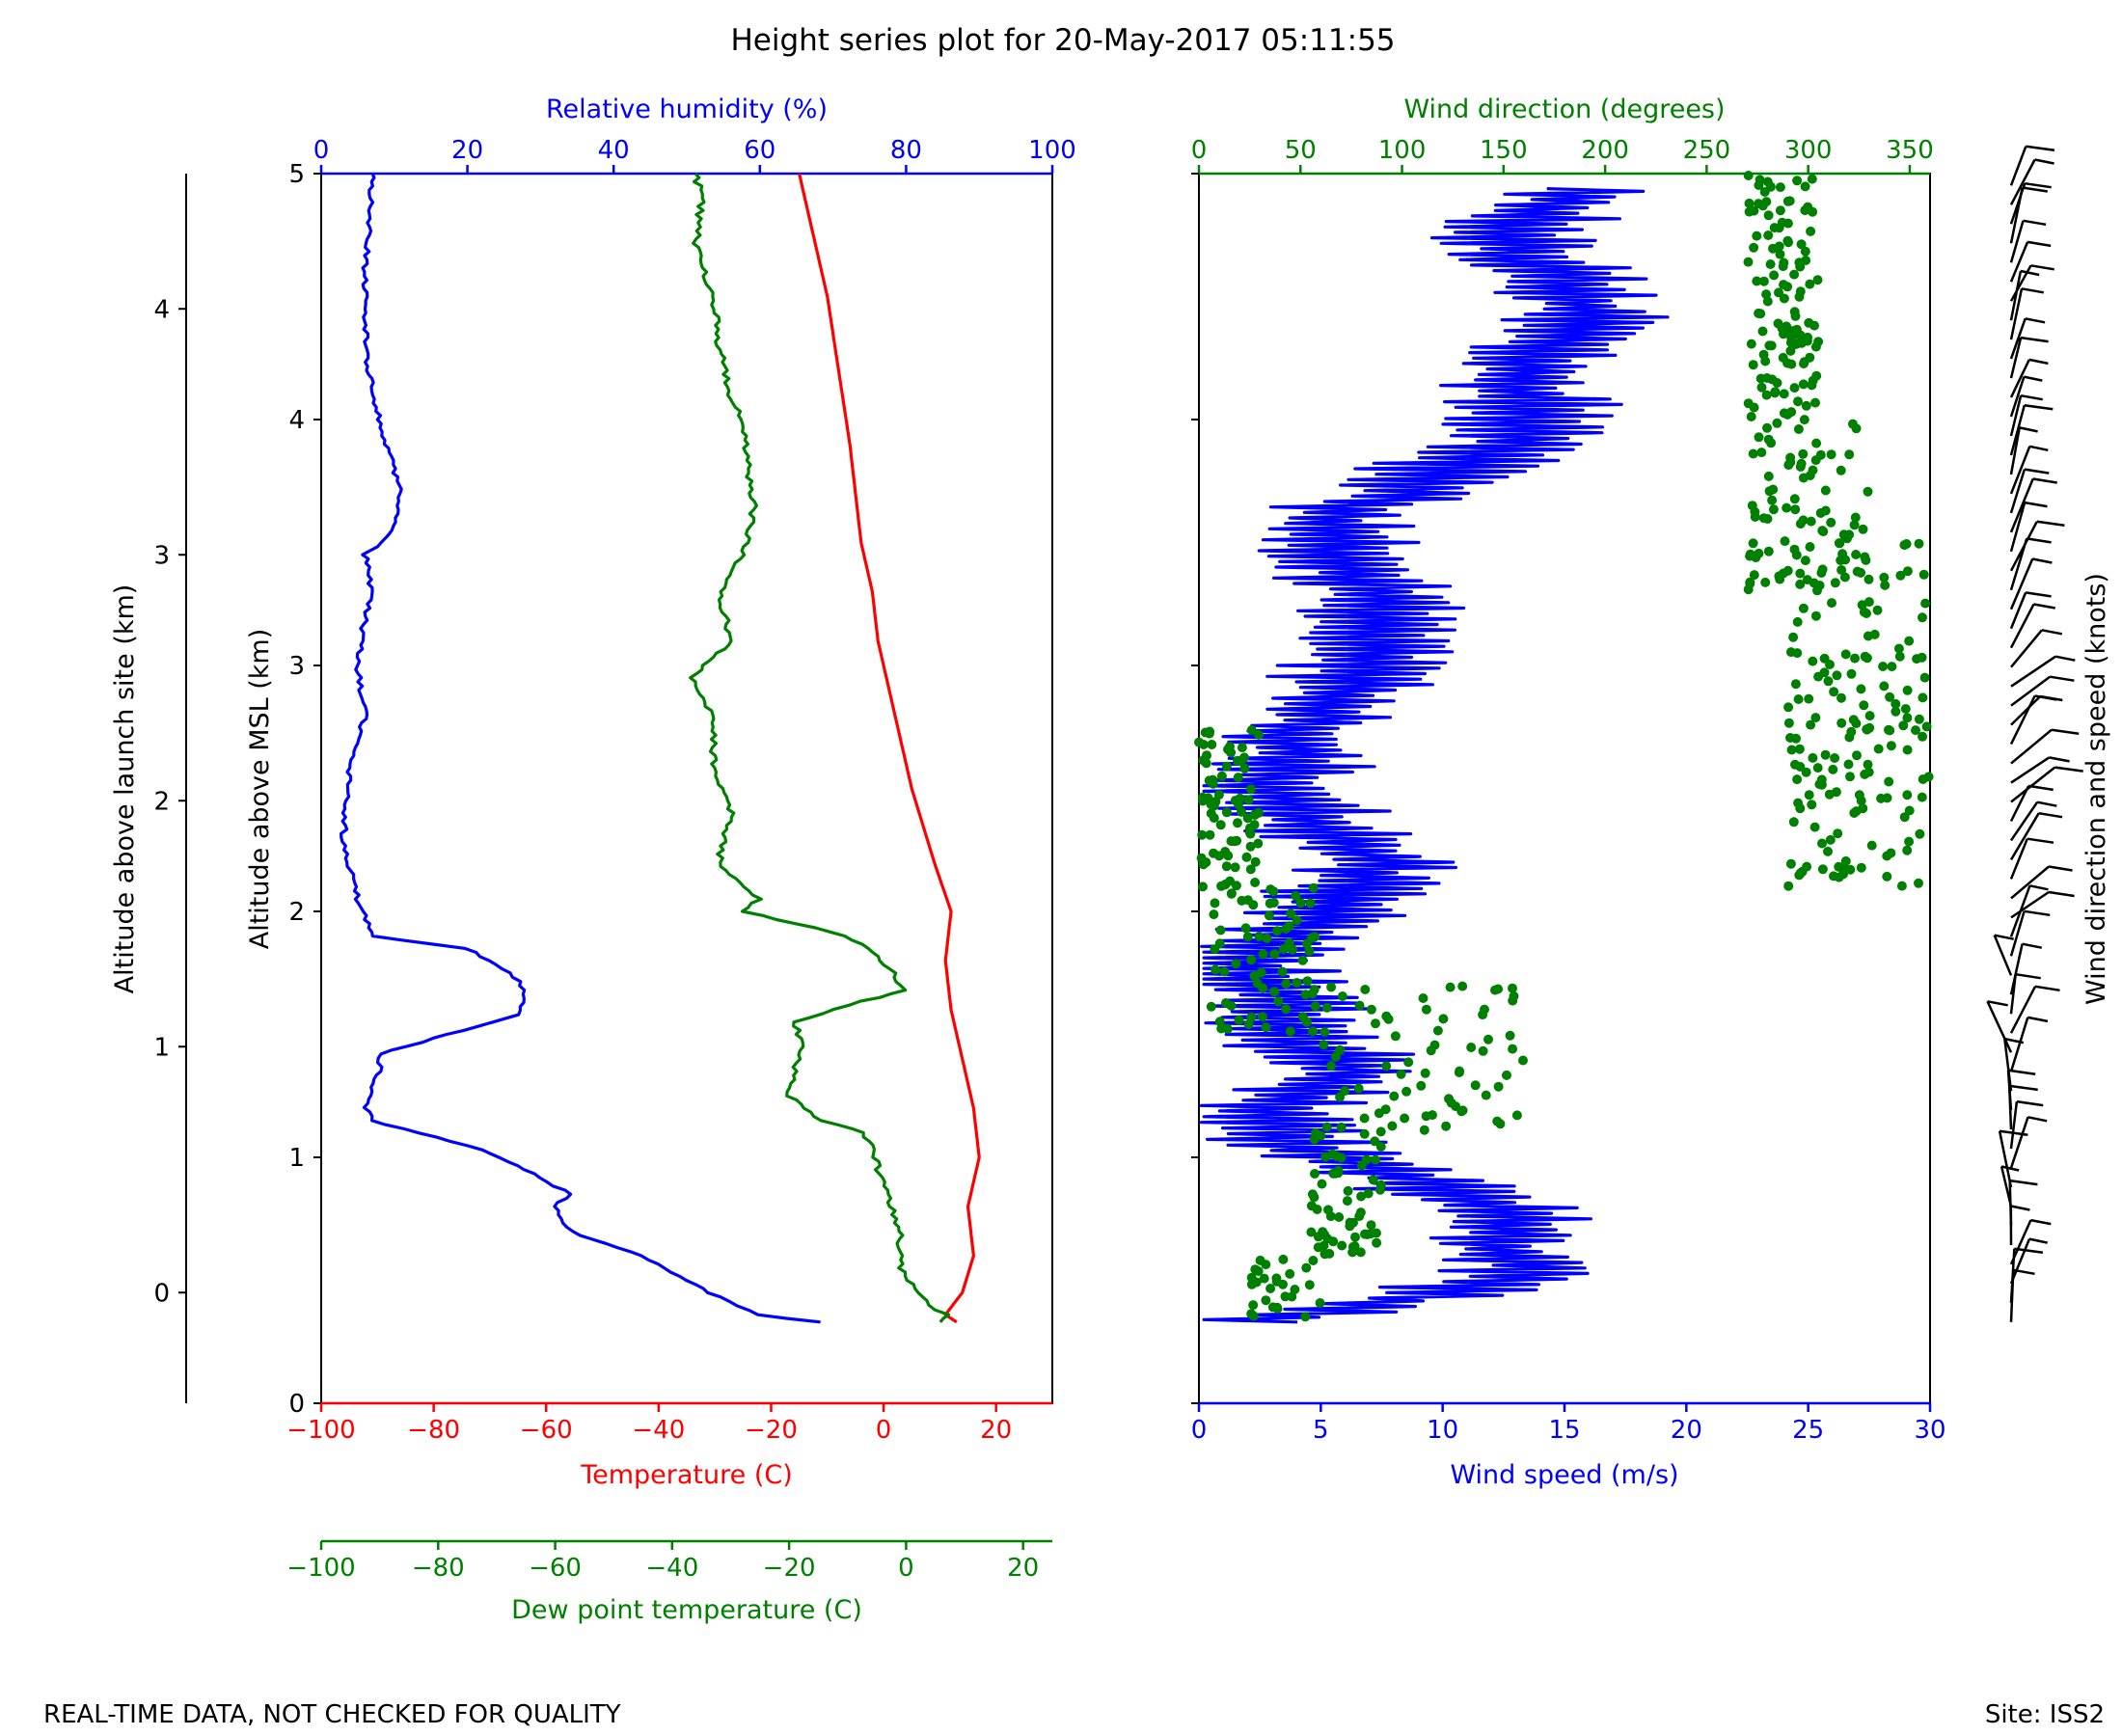 This screenshot has width=2122, height=1736. Describe the element at coordinates (687, 110) in the screenshot. I see `humidity-axis-label: Relative humidity (%)` at that location.